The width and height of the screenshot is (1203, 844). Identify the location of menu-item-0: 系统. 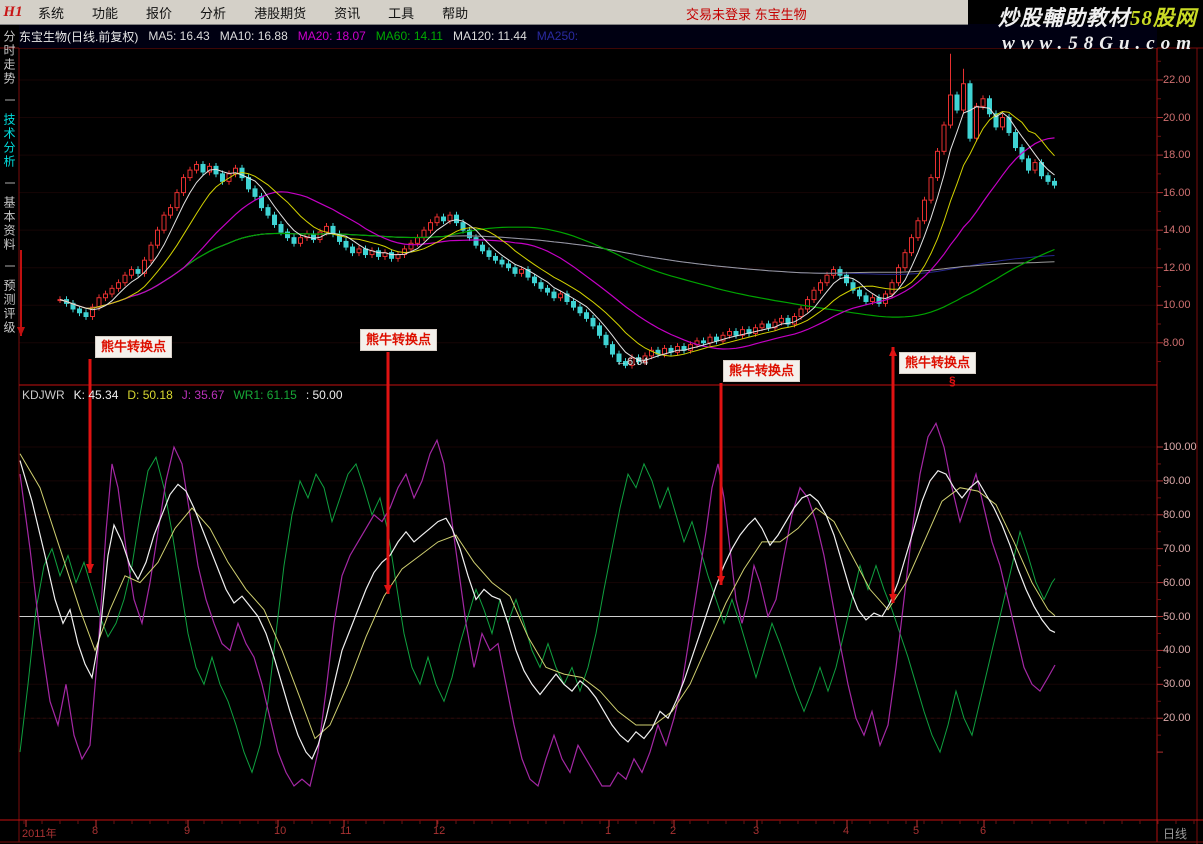
(51, 13).